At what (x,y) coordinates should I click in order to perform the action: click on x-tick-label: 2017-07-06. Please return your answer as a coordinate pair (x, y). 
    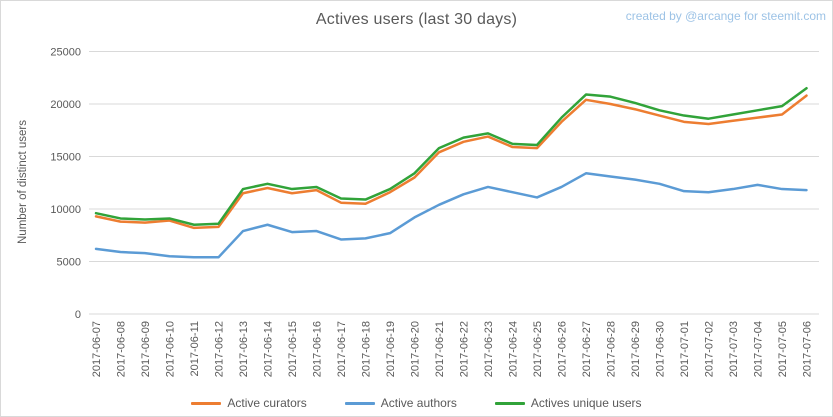
    Looking at the image, I should click on (808, 349).